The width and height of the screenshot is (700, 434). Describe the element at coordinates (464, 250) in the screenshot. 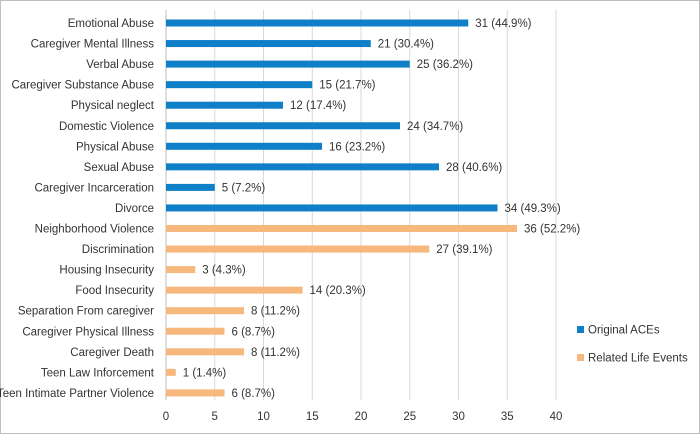

I see `value-label: 27 (39.1%)` at that location.